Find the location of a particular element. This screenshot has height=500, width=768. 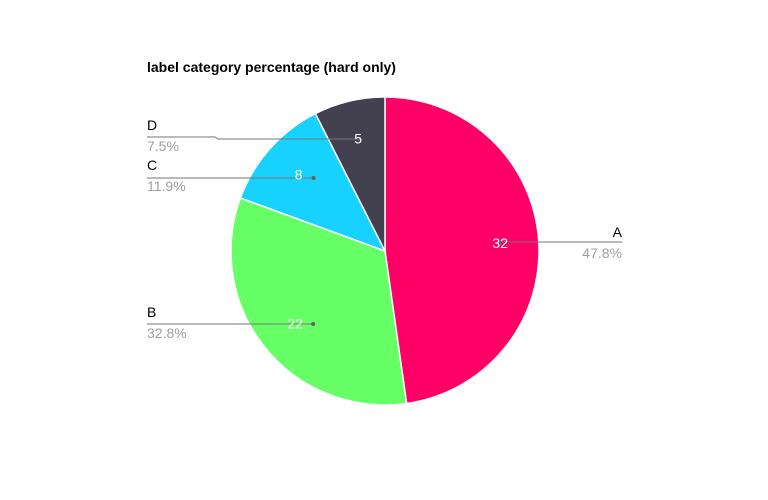

slice-name-b: B is located at coordinates (151, 312).